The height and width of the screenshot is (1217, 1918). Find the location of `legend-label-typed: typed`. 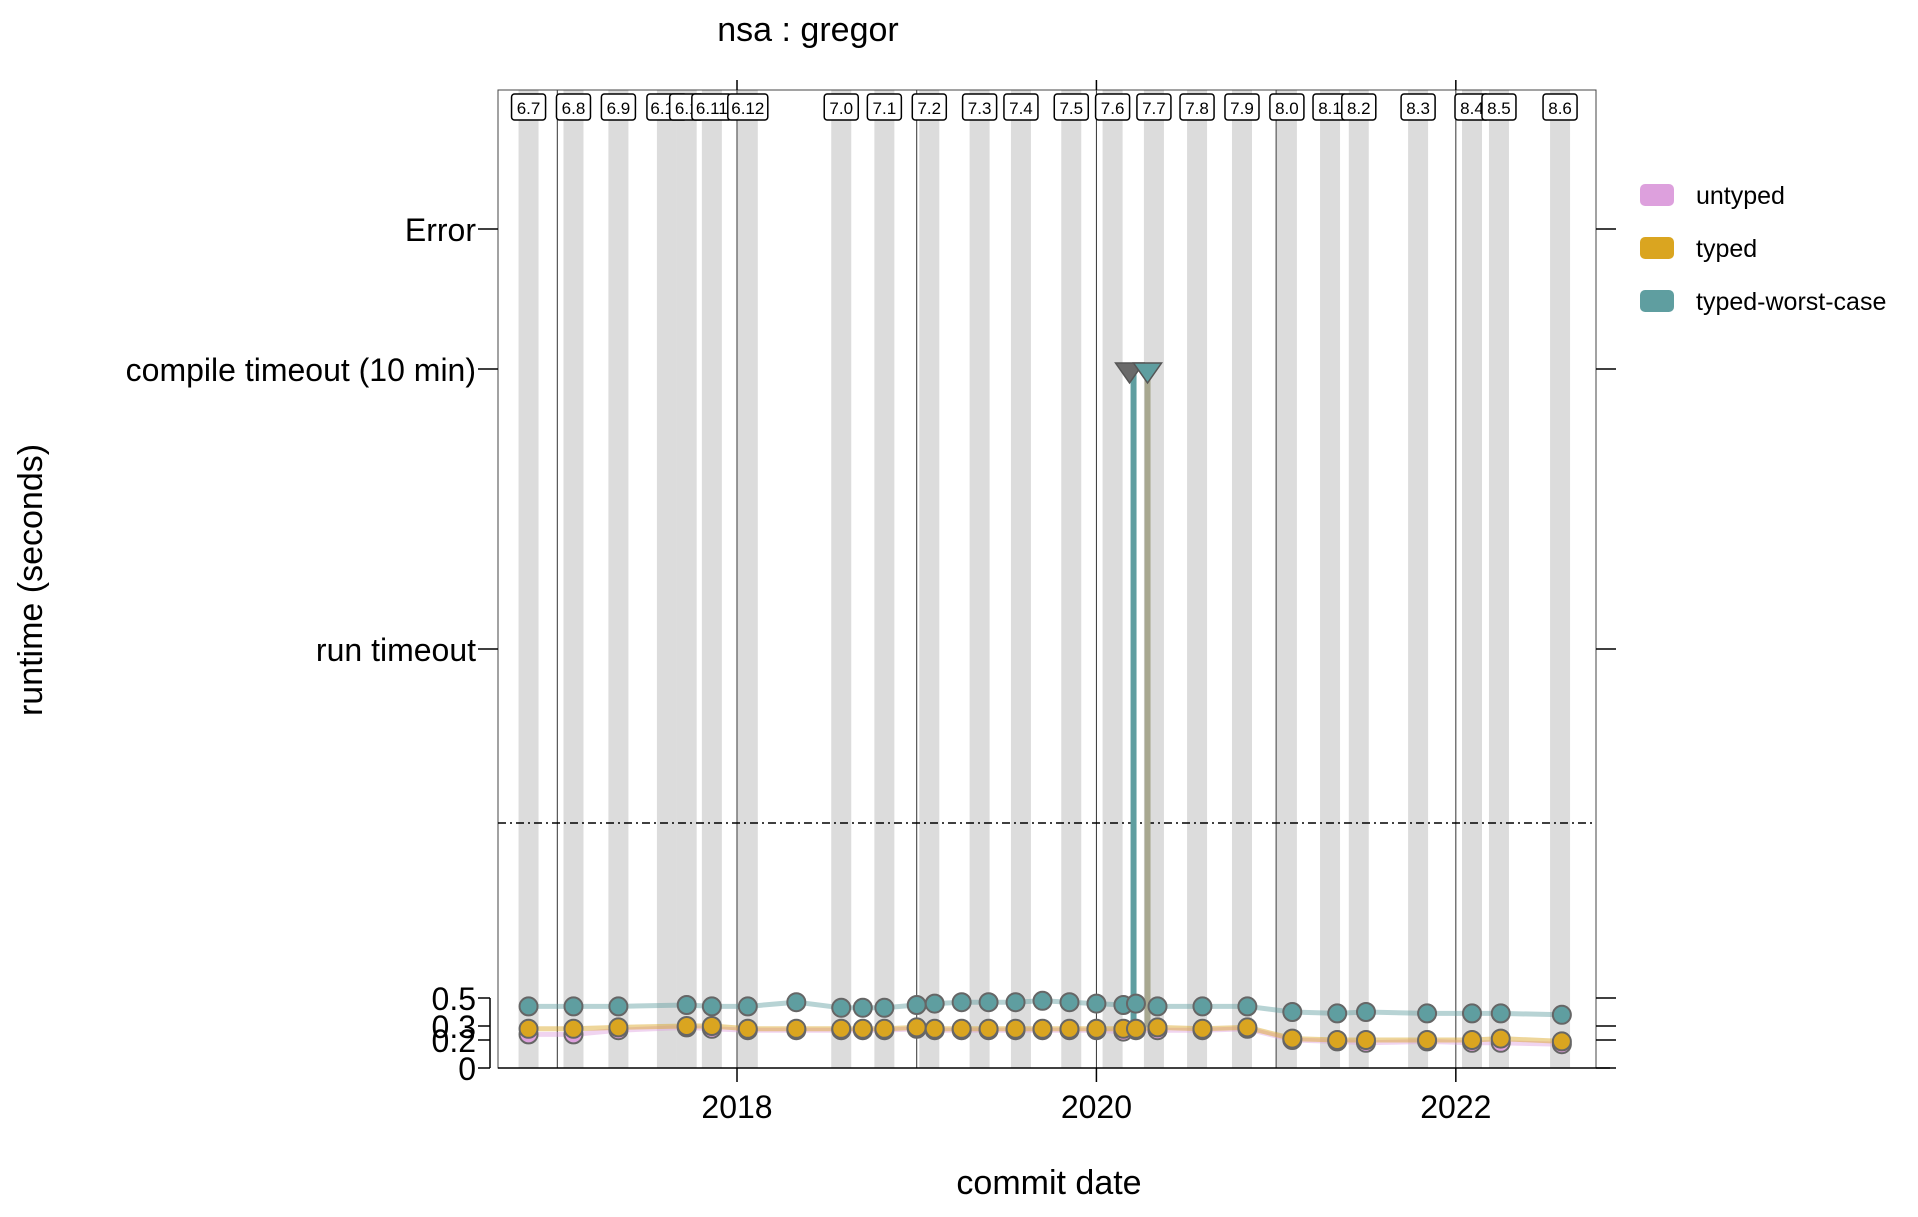

legend-label-typed: typed is located at coordinates (1726, 249).